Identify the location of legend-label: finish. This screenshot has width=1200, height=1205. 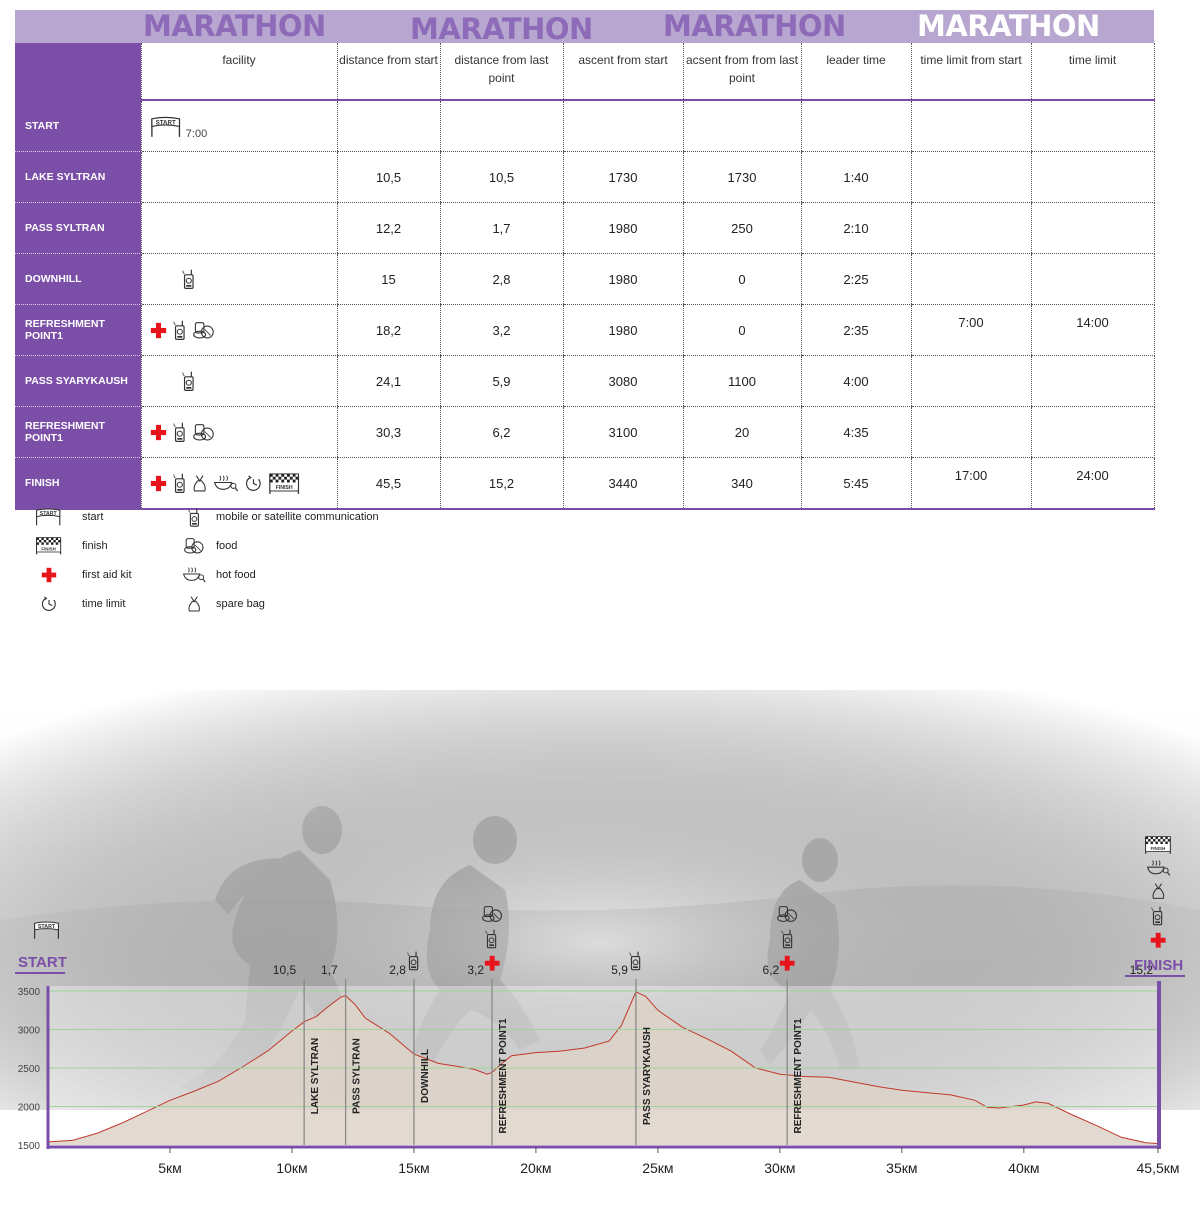
(95, 546).